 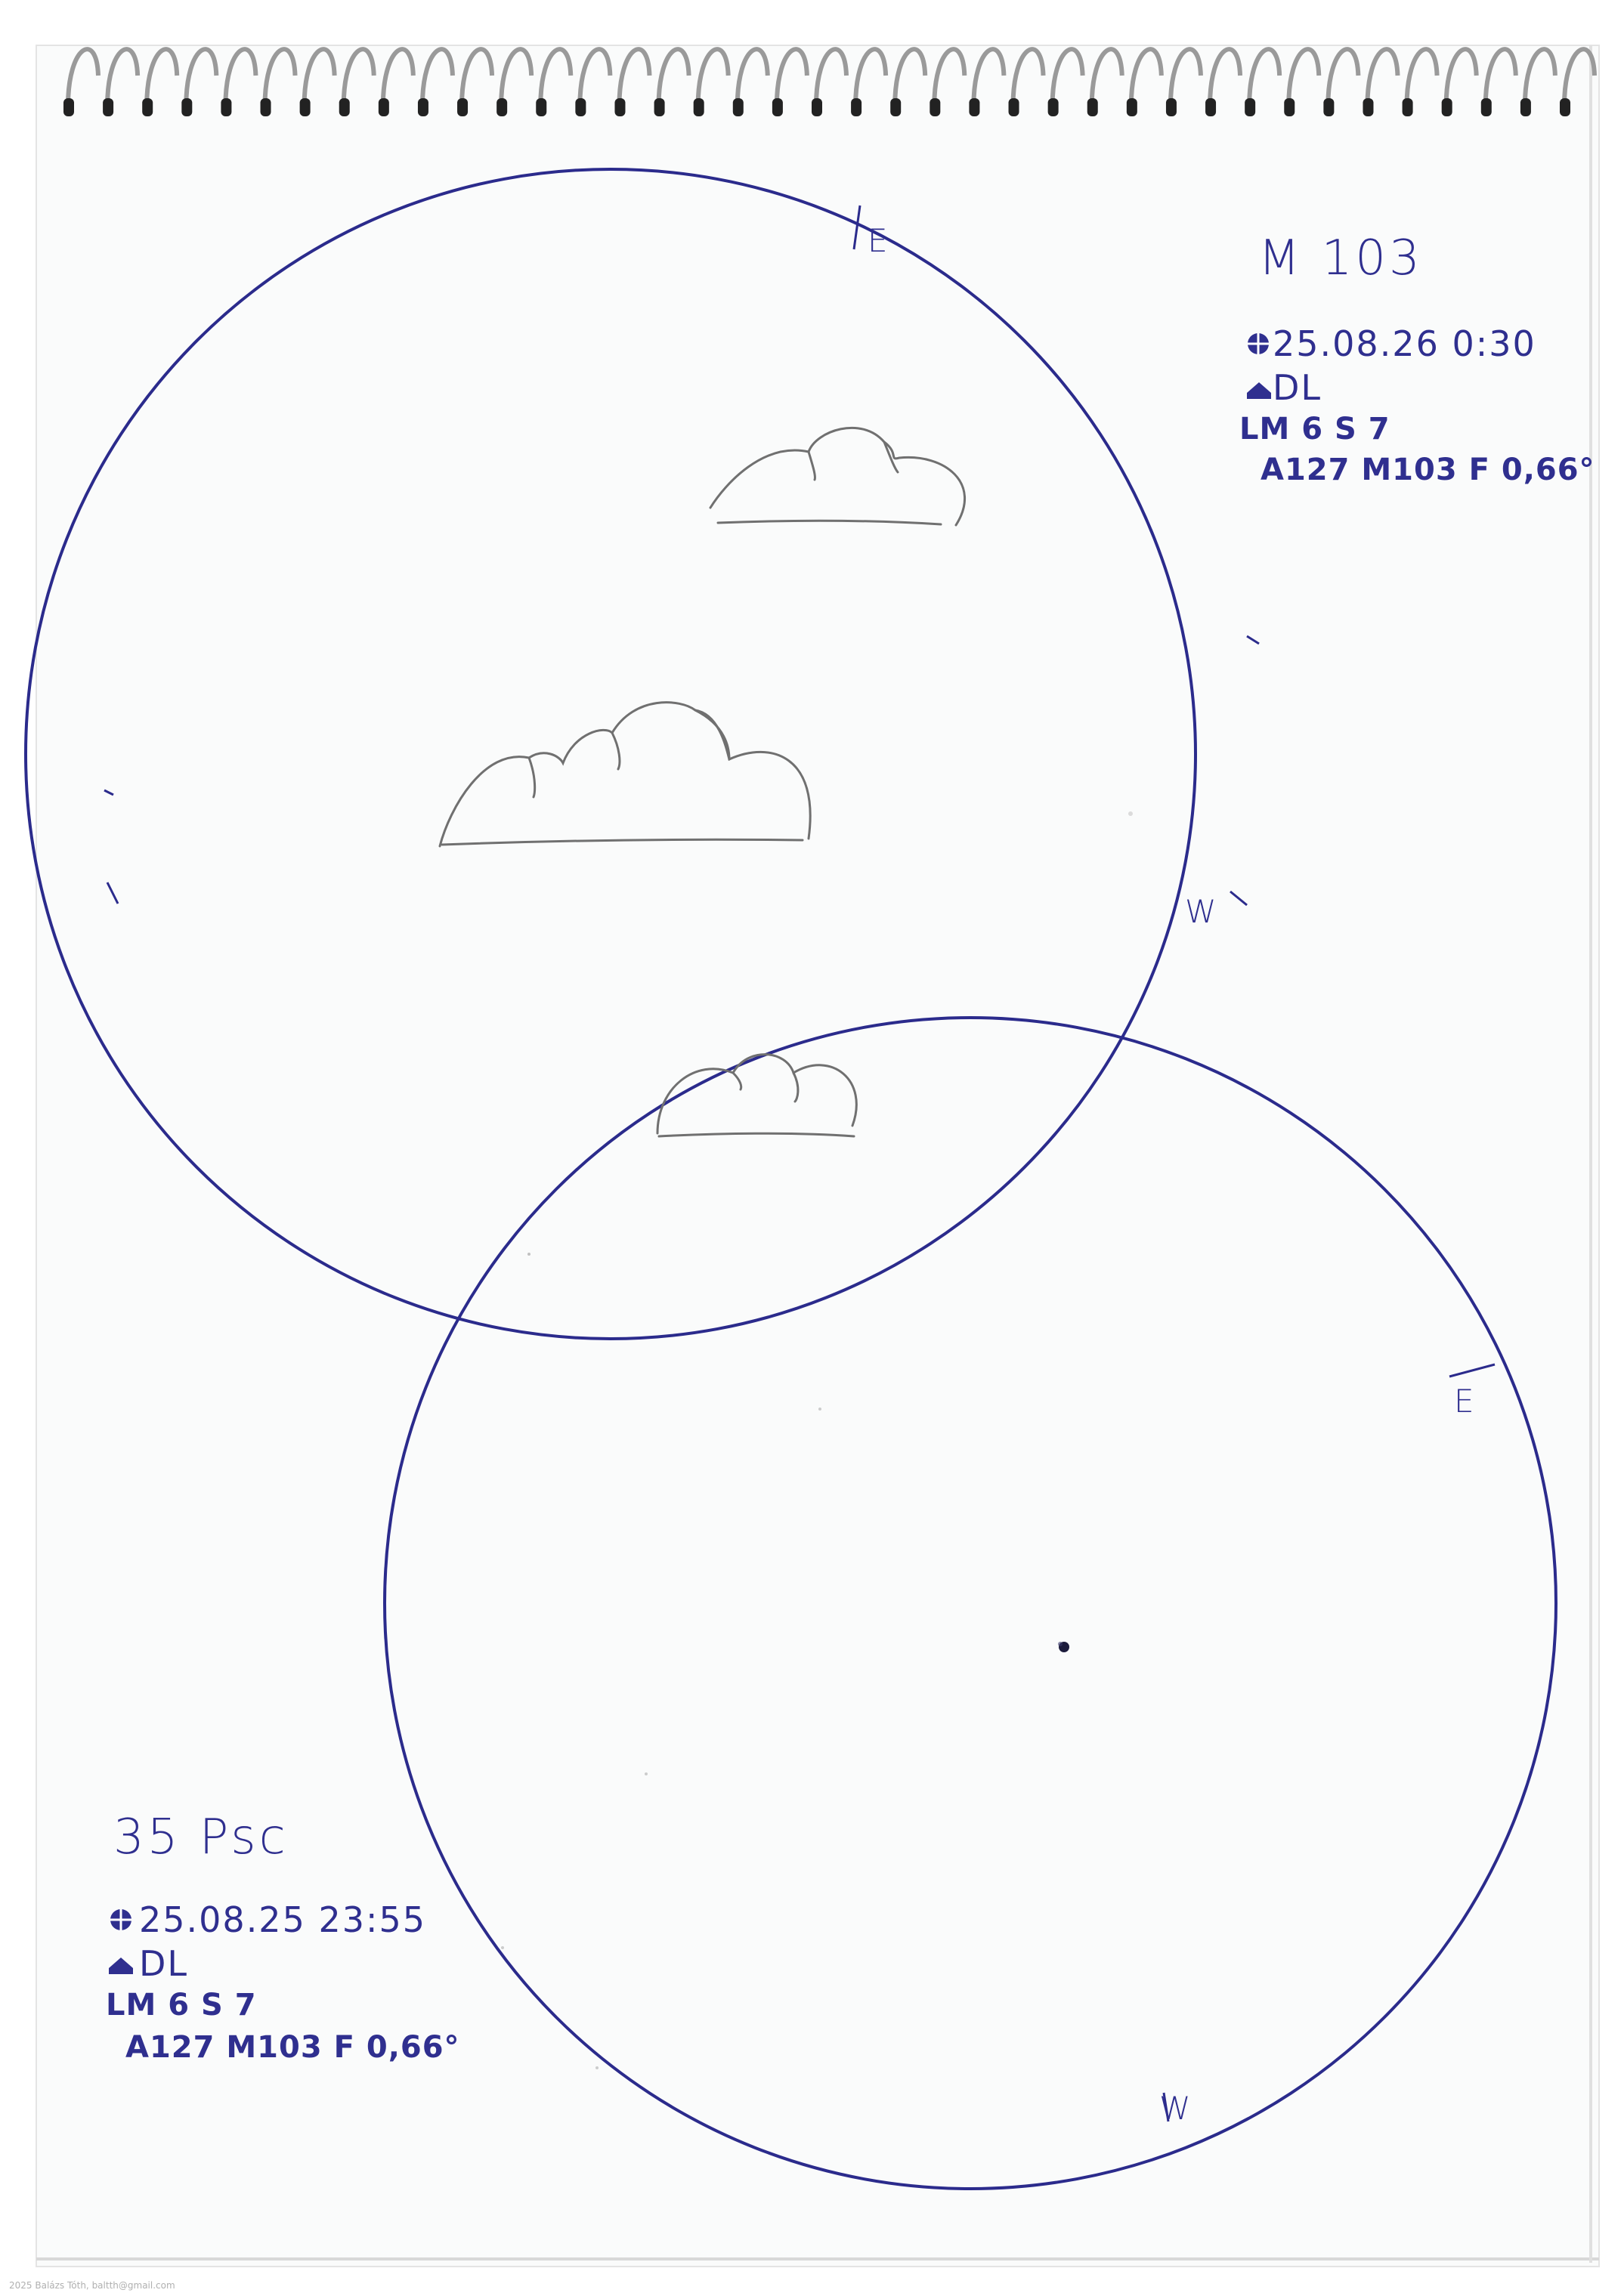 I want to click on west-label-35psc: W, so click(x=1175, y=2108).